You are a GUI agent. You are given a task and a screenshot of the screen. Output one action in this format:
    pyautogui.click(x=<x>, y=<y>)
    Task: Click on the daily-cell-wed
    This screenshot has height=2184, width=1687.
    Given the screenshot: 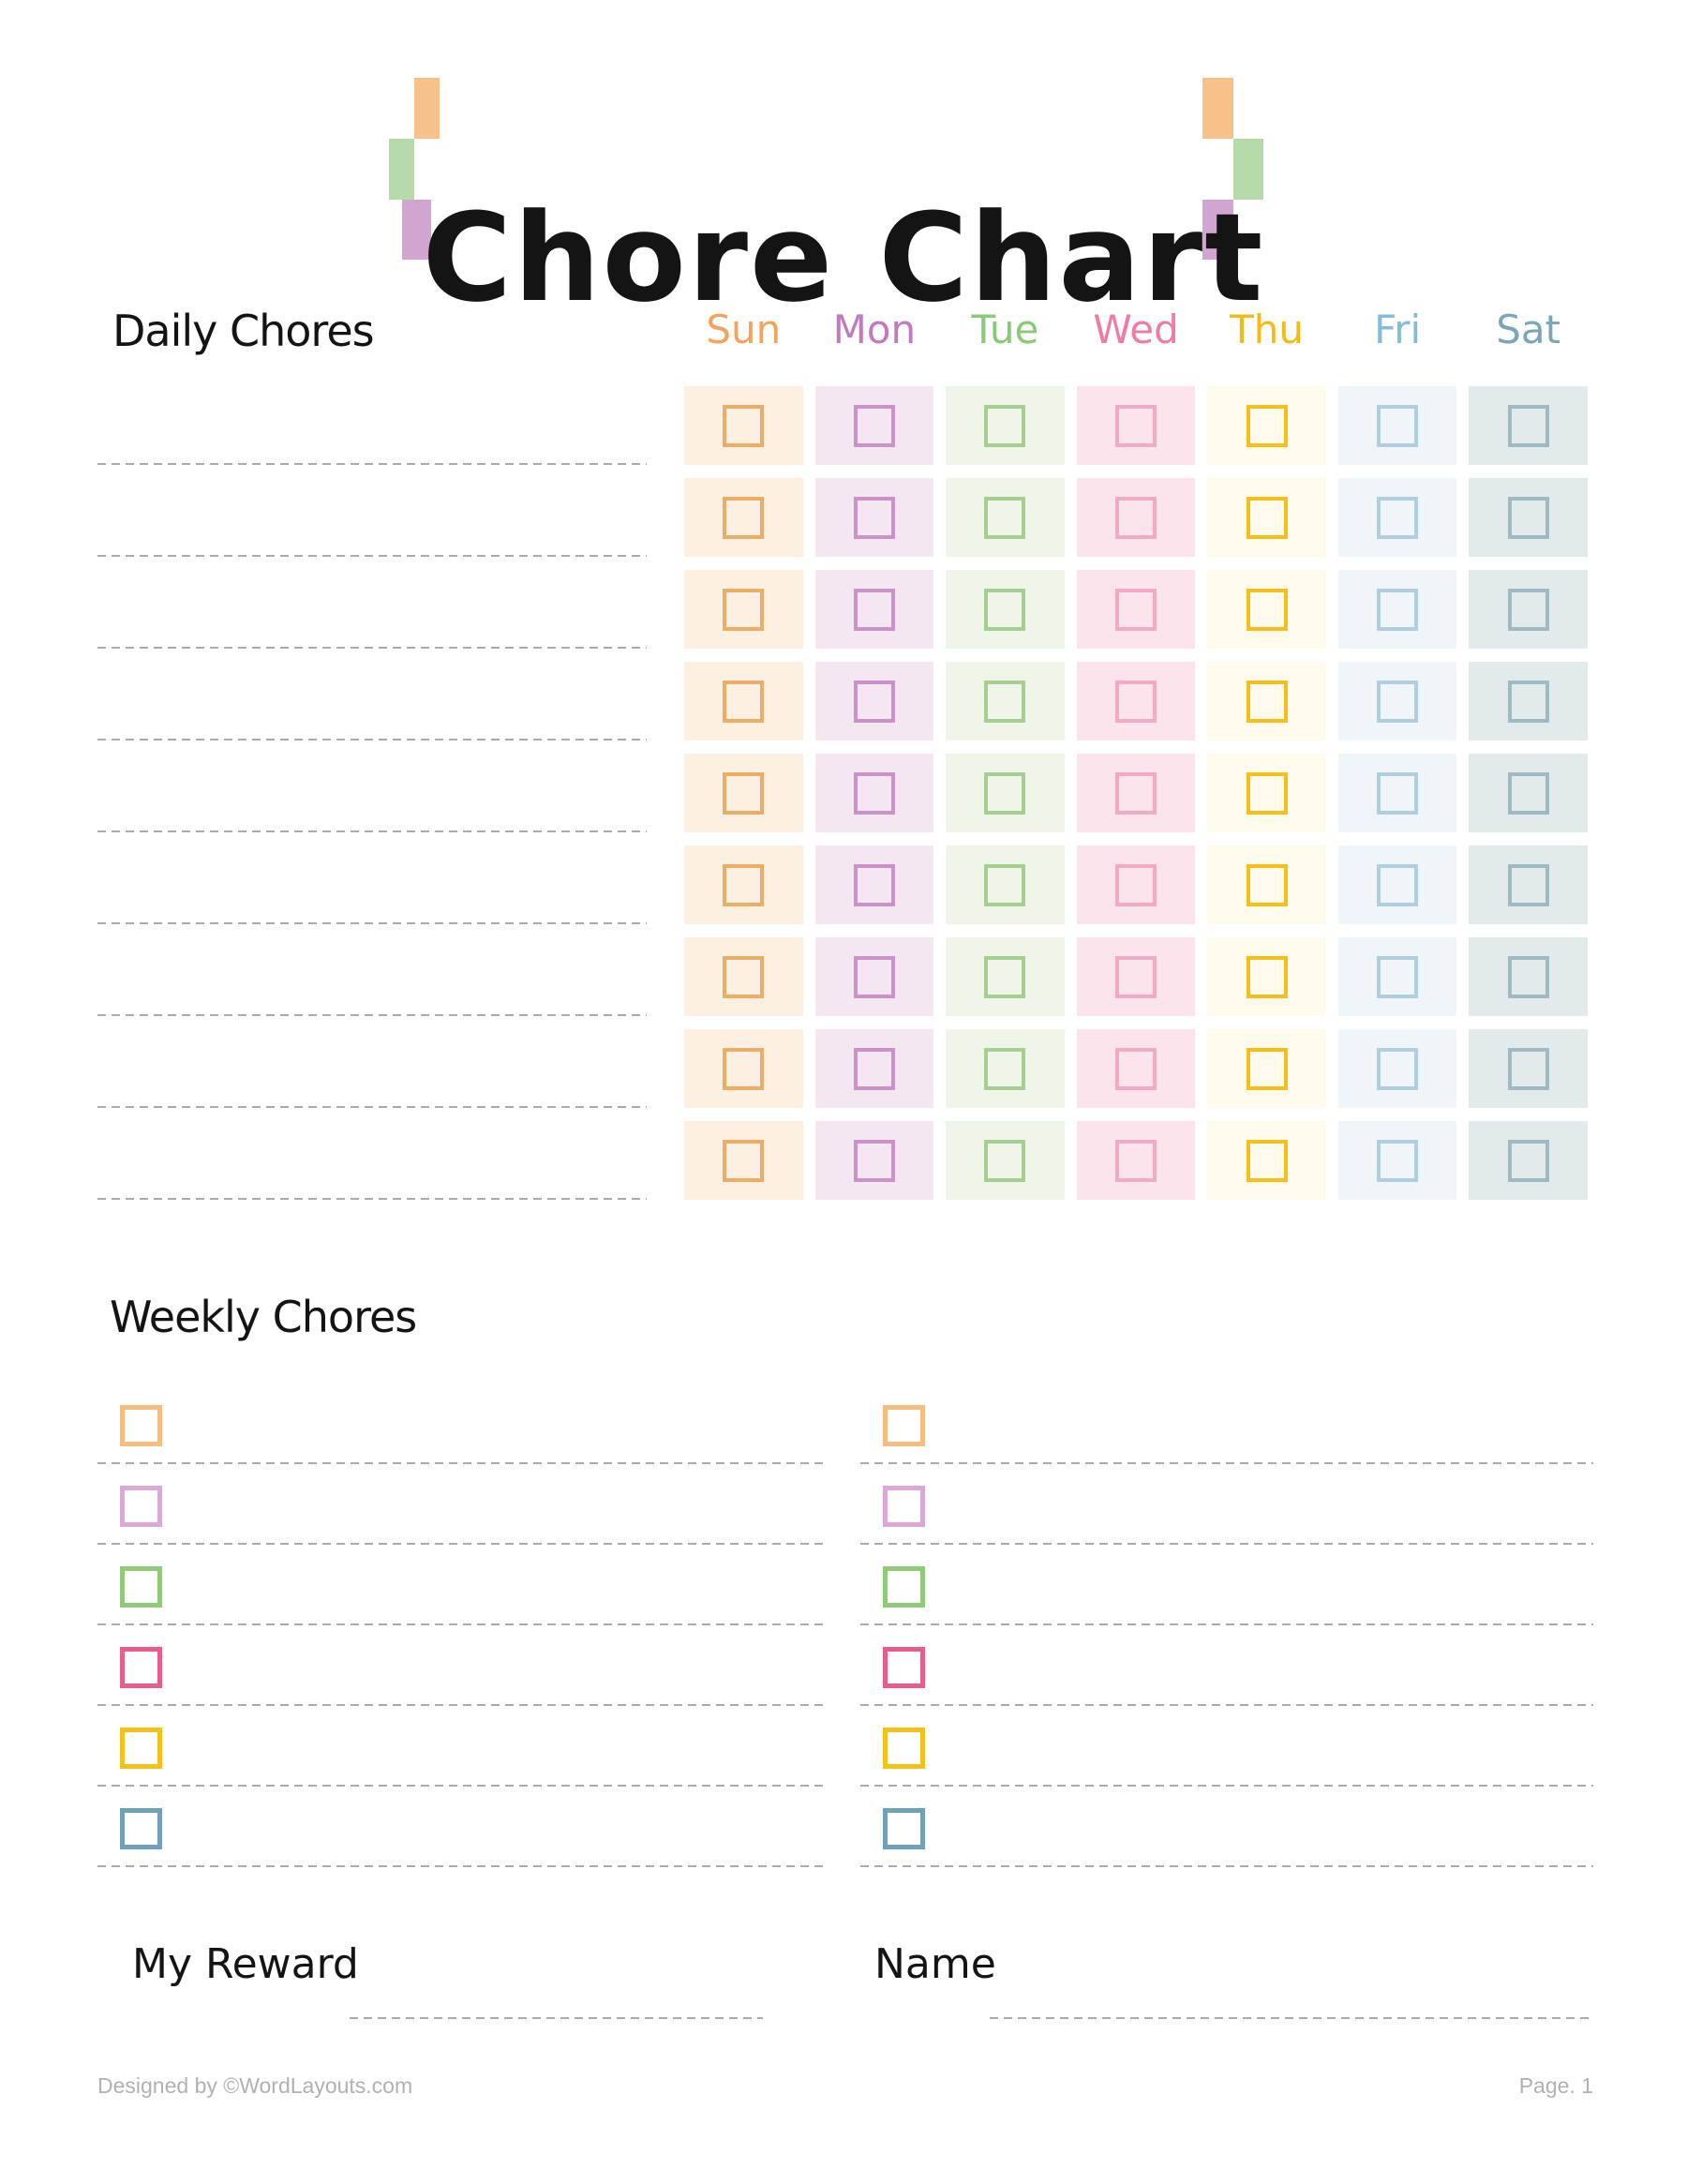 What is the action you would take?
    pyautogui.click(x=1136, y=793)
    